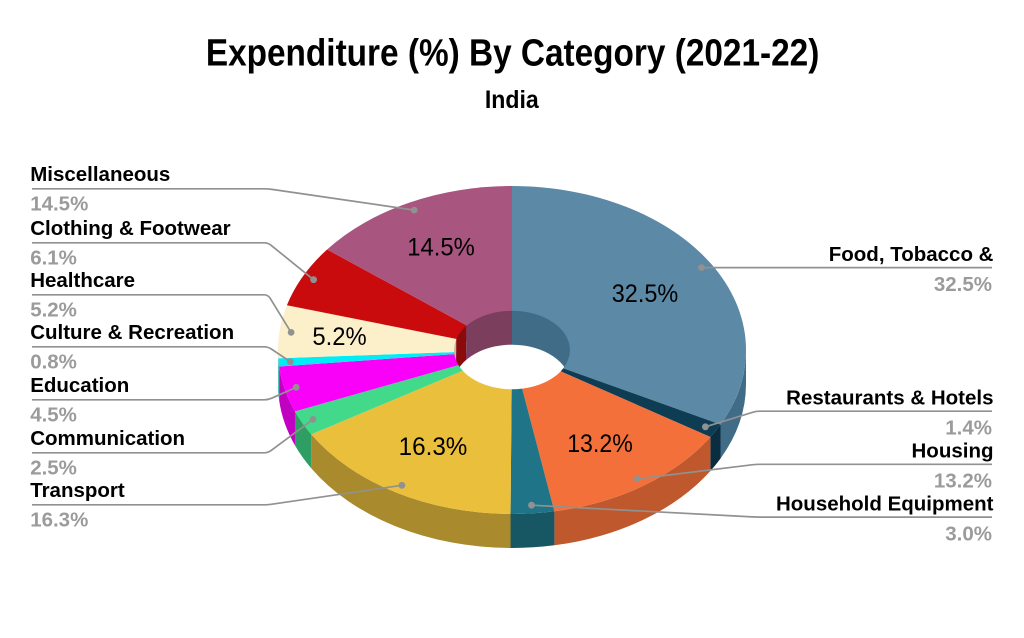 Image resolution: width=1024 pixels, height=638 pixels. Describe the element at coordinates (953, 451) in the screenshot. I see `svg-text: Housing` at that location.